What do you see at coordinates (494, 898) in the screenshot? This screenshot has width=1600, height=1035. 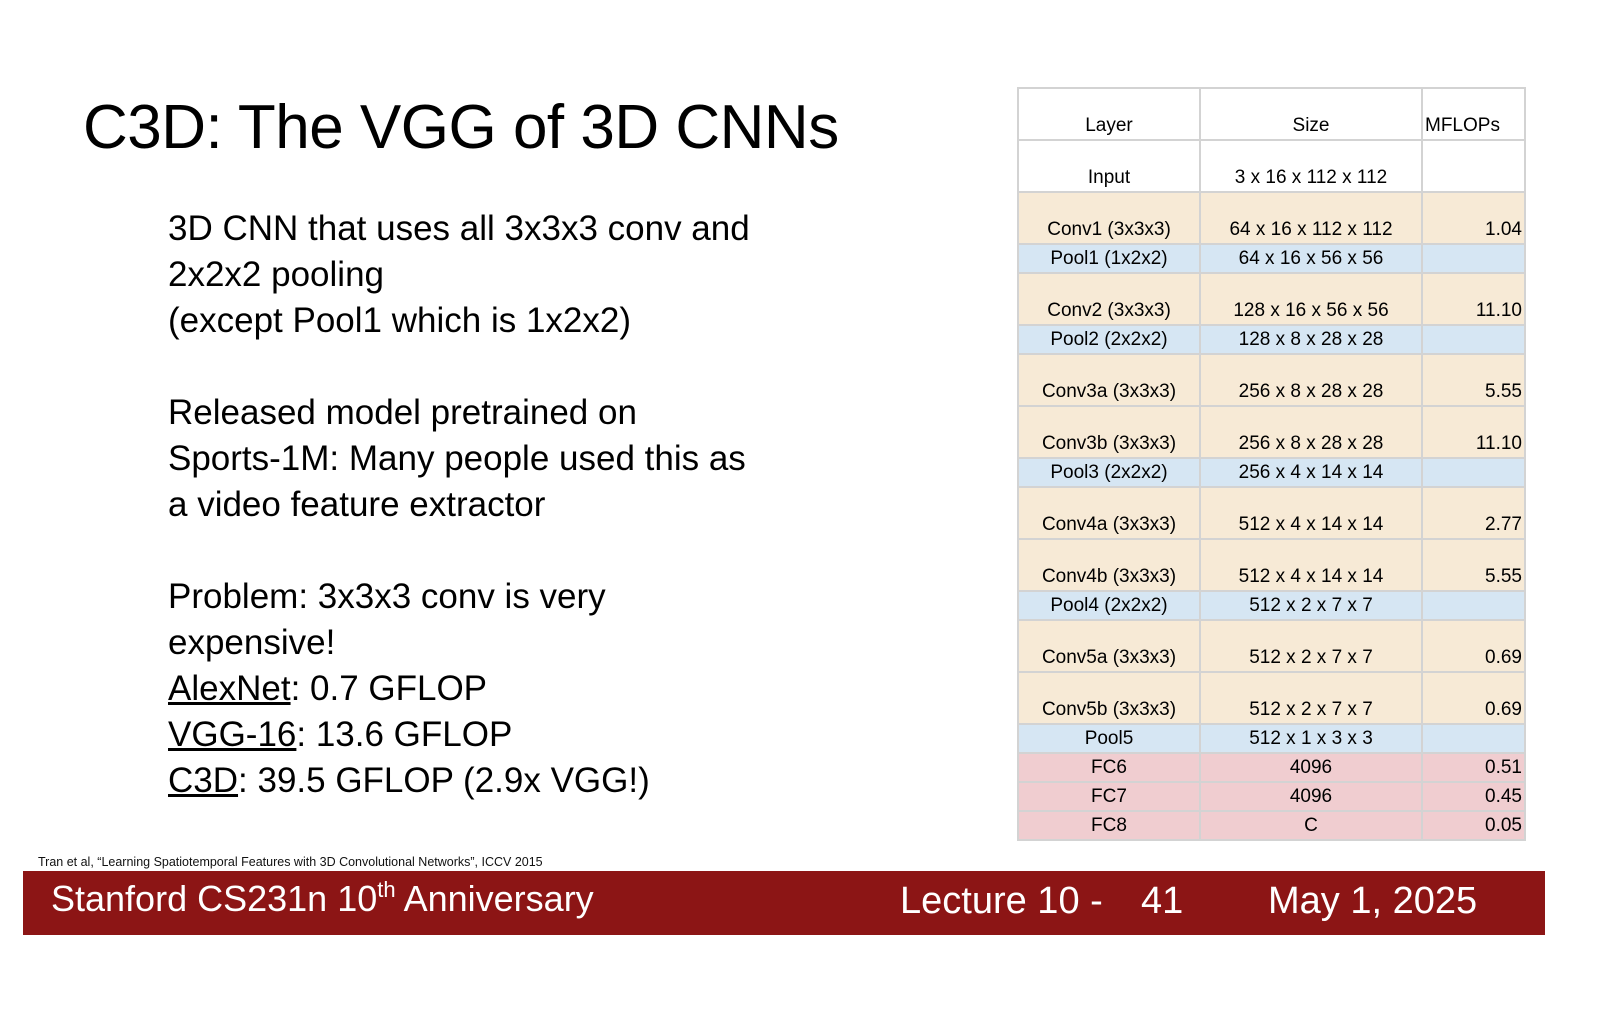 I see `course-suffix: Anniversary` at bounding box center [494, 898].